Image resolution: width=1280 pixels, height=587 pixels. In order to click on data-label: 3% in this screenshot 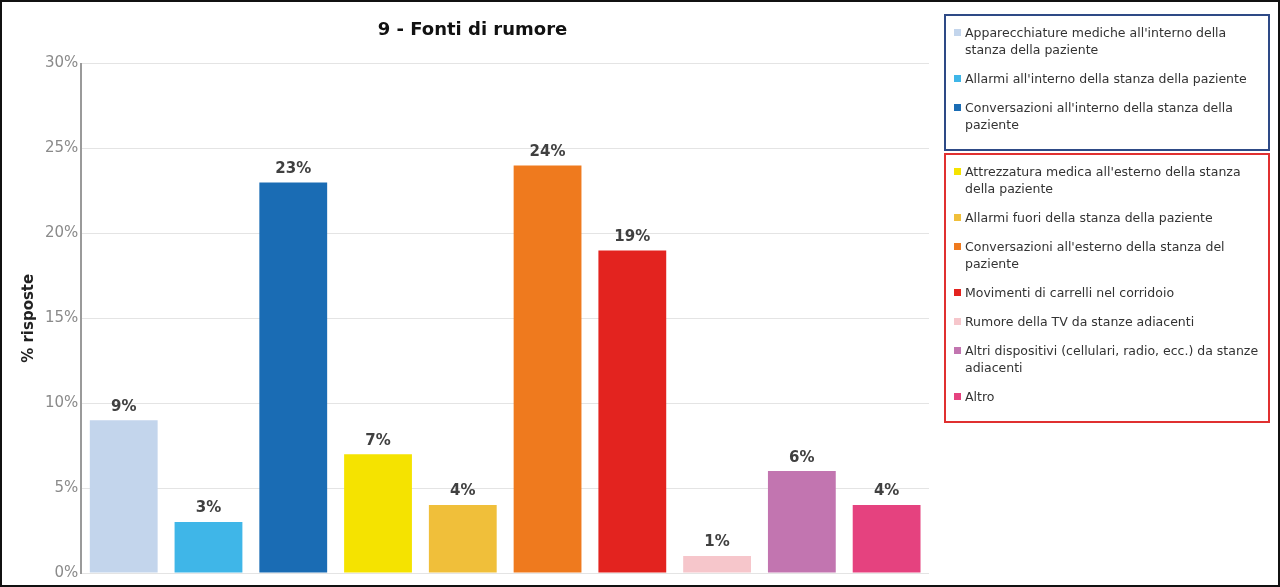, I will do `click(208, 507)`.